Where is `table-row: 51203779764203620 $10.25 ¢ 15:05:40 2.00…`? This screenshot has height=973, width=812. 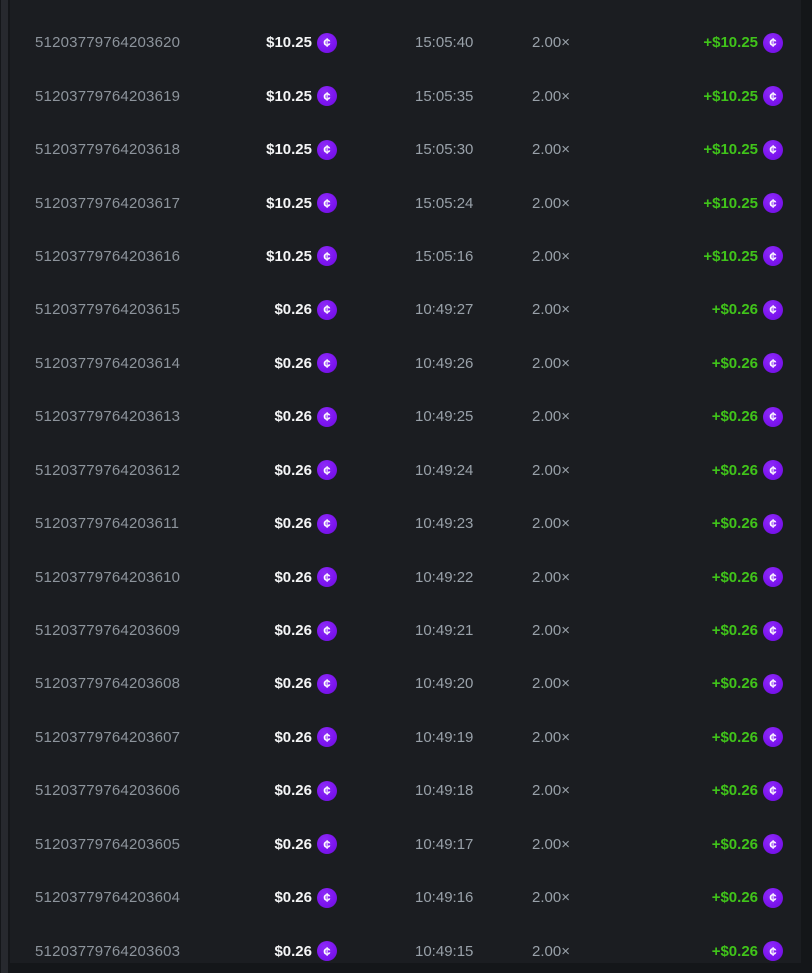
table-row: 51203779764203620 $10.25 ¢ 15:05:40 2.00… is located at coordinates (405, 42).